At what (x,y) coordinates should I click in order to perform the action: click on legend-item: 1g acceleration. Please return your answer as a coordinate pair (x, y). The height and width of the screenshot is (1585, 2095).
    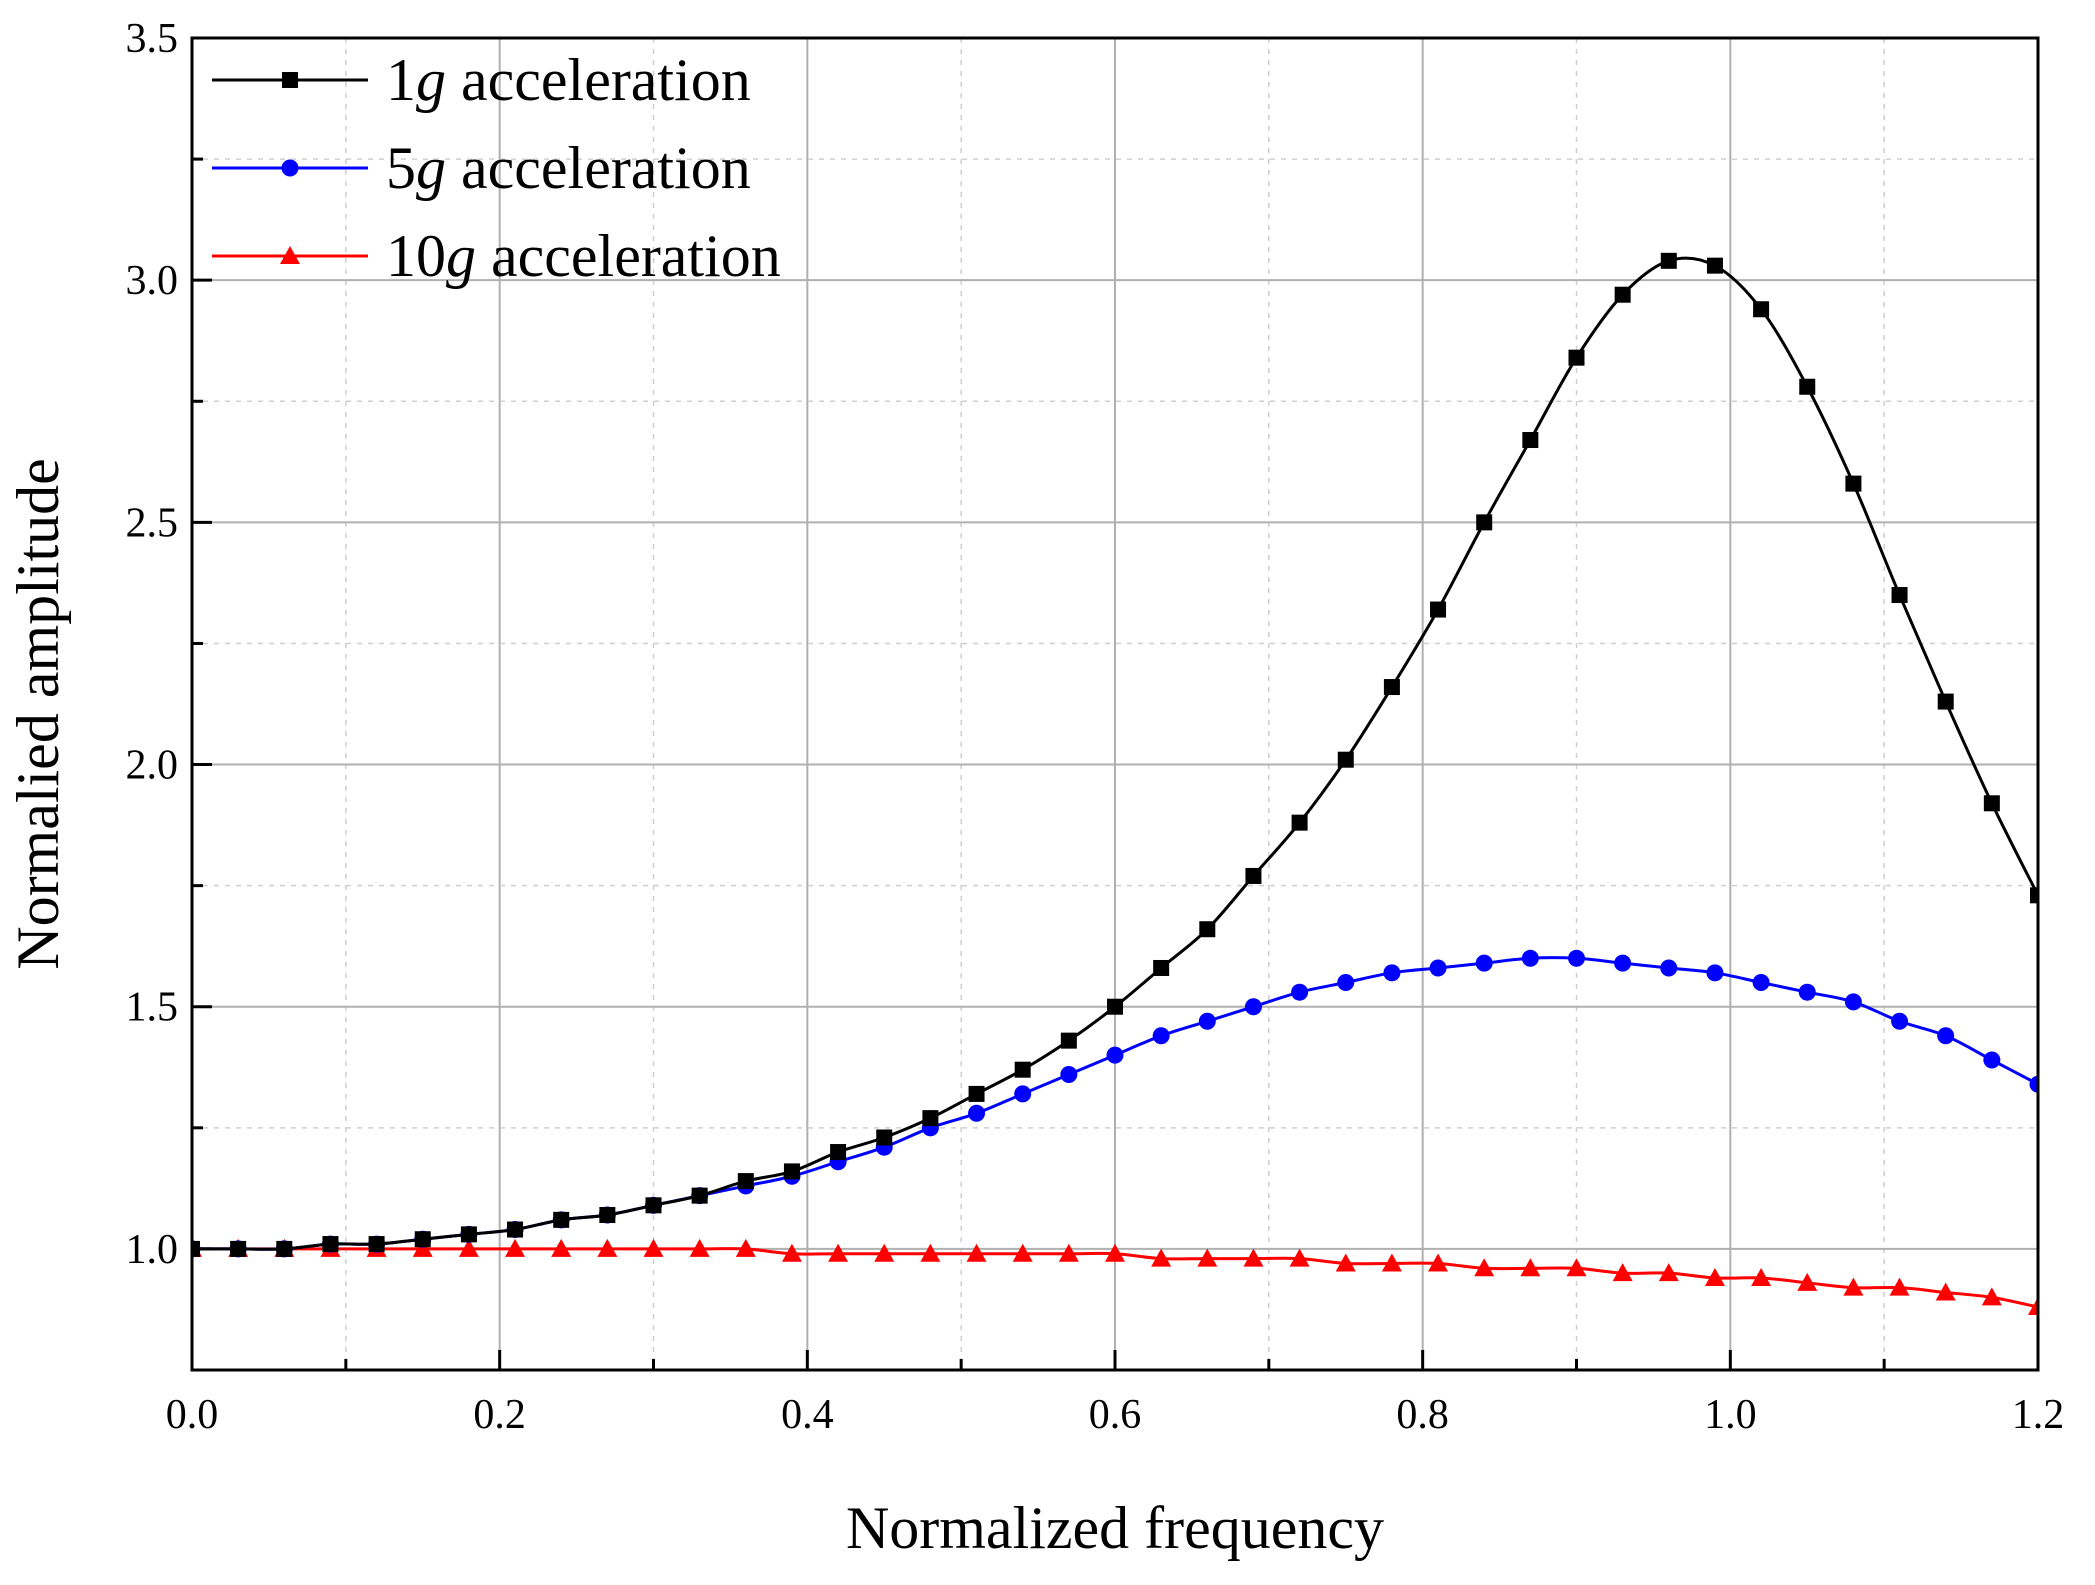
    Looking at the image, I should click on (481, 80).